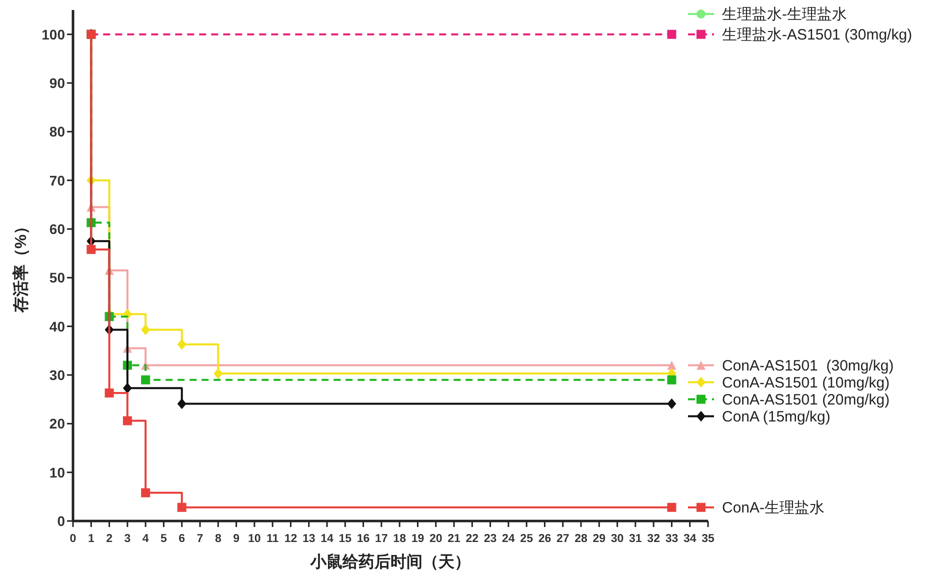 This screenshot has height=573, width=929. Describe the element at coordinates (581, 539) in the screenshot. I see `x-tick-label: 28` at that location.